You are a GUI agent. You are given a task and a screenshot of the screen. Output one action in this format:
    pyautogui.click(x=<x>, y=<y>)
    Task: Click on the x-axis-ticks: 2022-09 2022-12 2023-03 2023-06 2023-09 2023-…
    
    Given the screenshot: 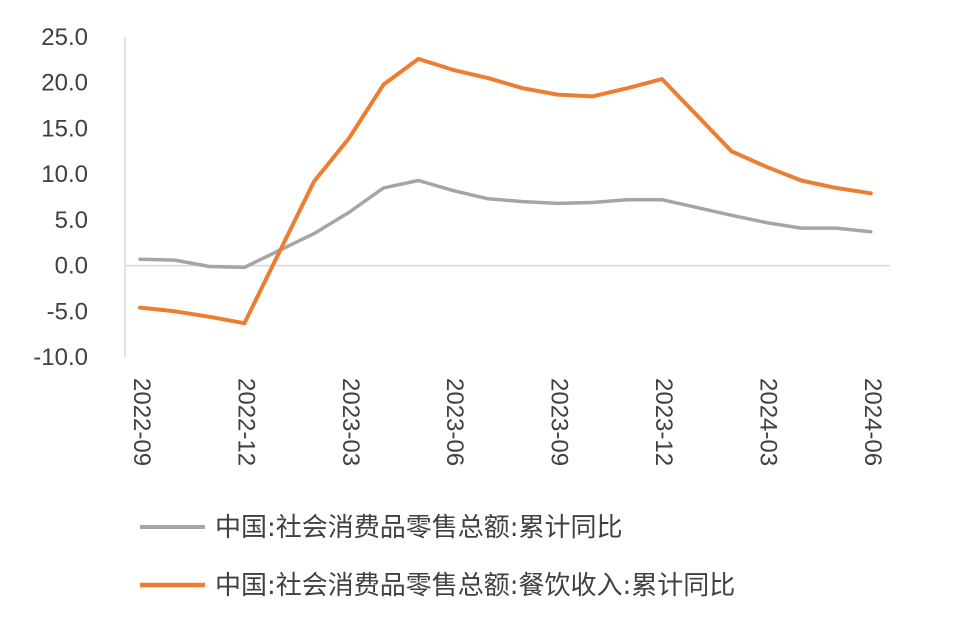 What is the action you would take?
    pyautogui.click(x=507, y=422)
    